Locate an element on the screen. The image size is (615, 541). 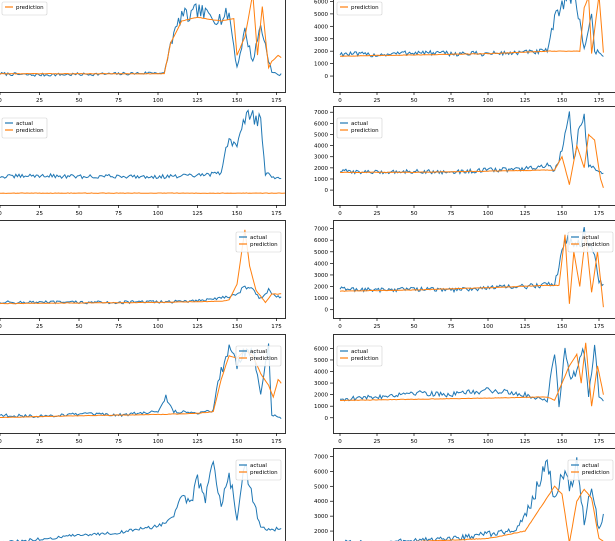
legend: prediction is located at coordinates (24, 8).